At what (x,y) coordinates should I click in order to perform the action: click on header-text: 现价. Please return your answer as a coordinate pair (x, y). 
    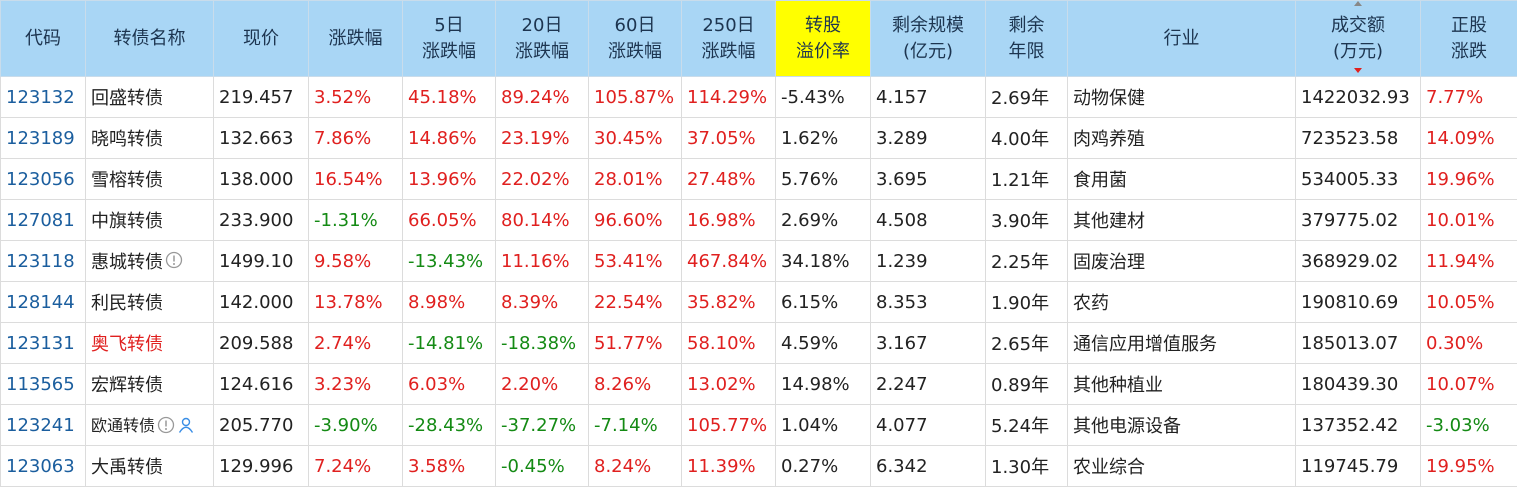
    Looking at the image, I should click on (261, 38).